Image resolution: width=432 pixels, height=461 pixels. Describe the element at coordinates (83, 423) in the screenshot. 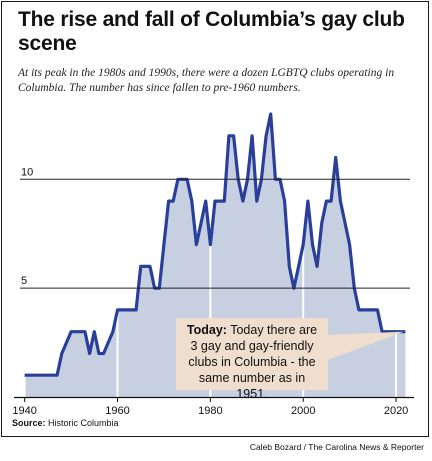

I see `source-text: Historic Columbia` at that location.